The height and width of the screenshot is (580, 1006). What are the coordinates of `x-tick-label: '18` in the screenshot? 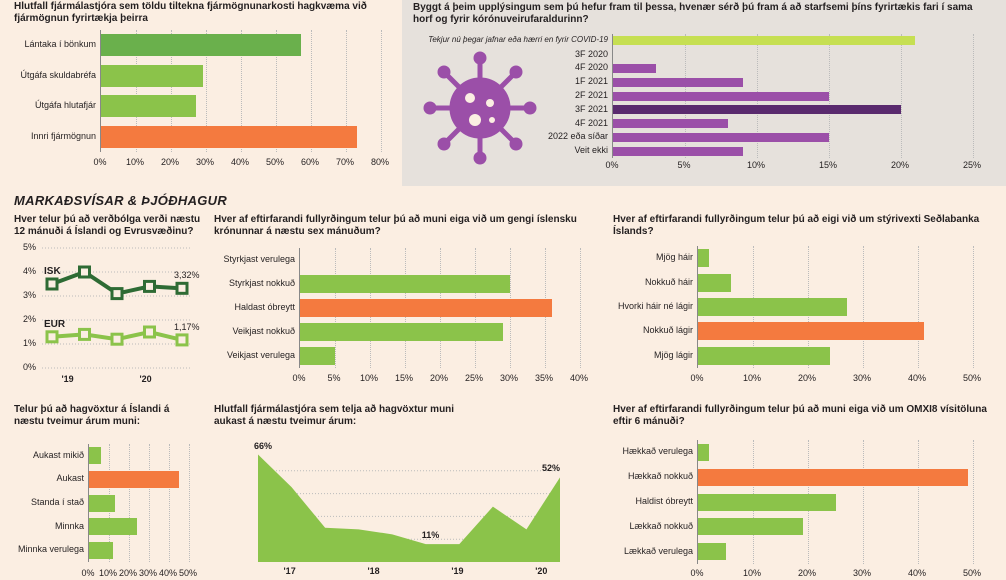 It's located at (373, 571).